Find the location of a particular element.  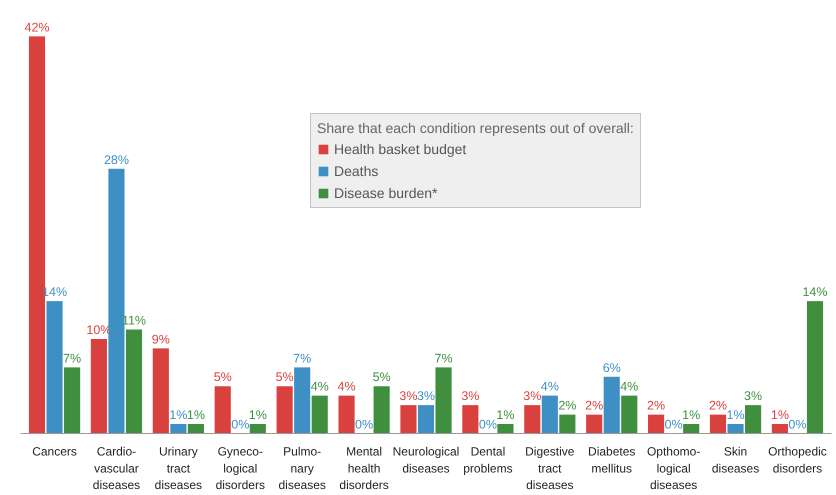

legend-label: Deaths is located at coordinates (356, 171).